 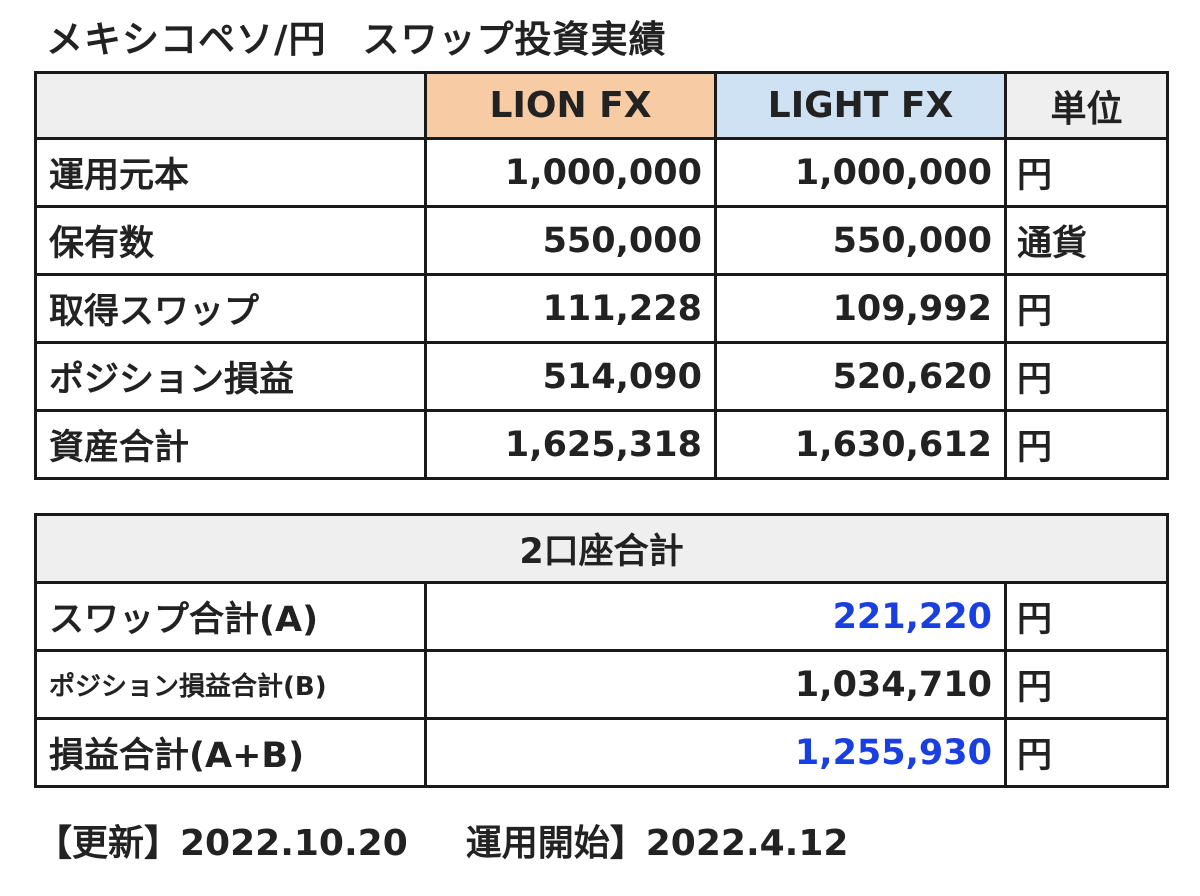 What do you see at coordinates (230, 444) in the screenshot?
I see `row-label: 資産合計` at bounding box center [230, 444].